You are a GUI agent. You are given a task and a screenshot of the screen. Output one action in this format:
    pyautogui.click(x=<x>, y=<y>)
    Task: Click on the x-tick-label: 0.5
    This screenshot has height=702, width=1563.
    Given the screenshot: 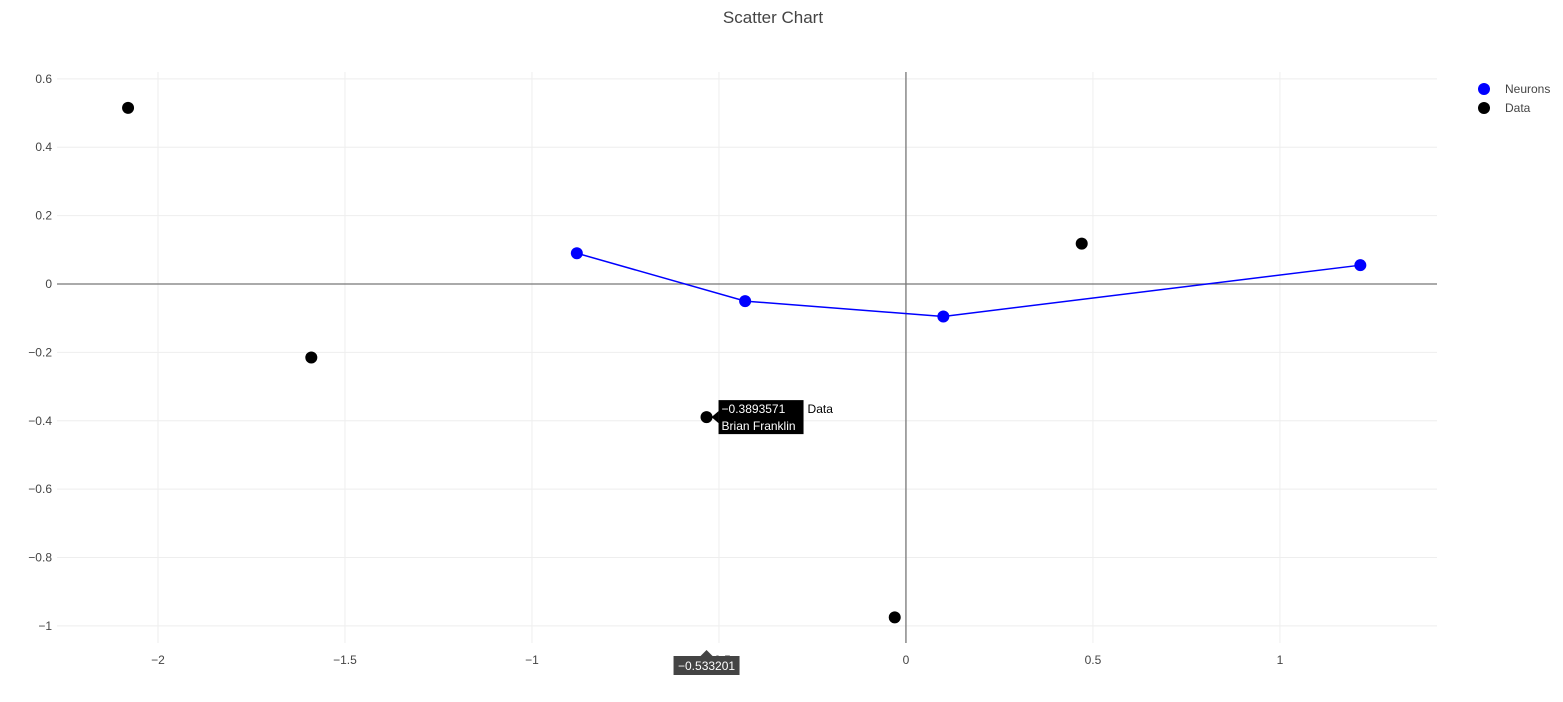 What is the action you would take?
    pyautogui.click(x=1093, y=660)
    